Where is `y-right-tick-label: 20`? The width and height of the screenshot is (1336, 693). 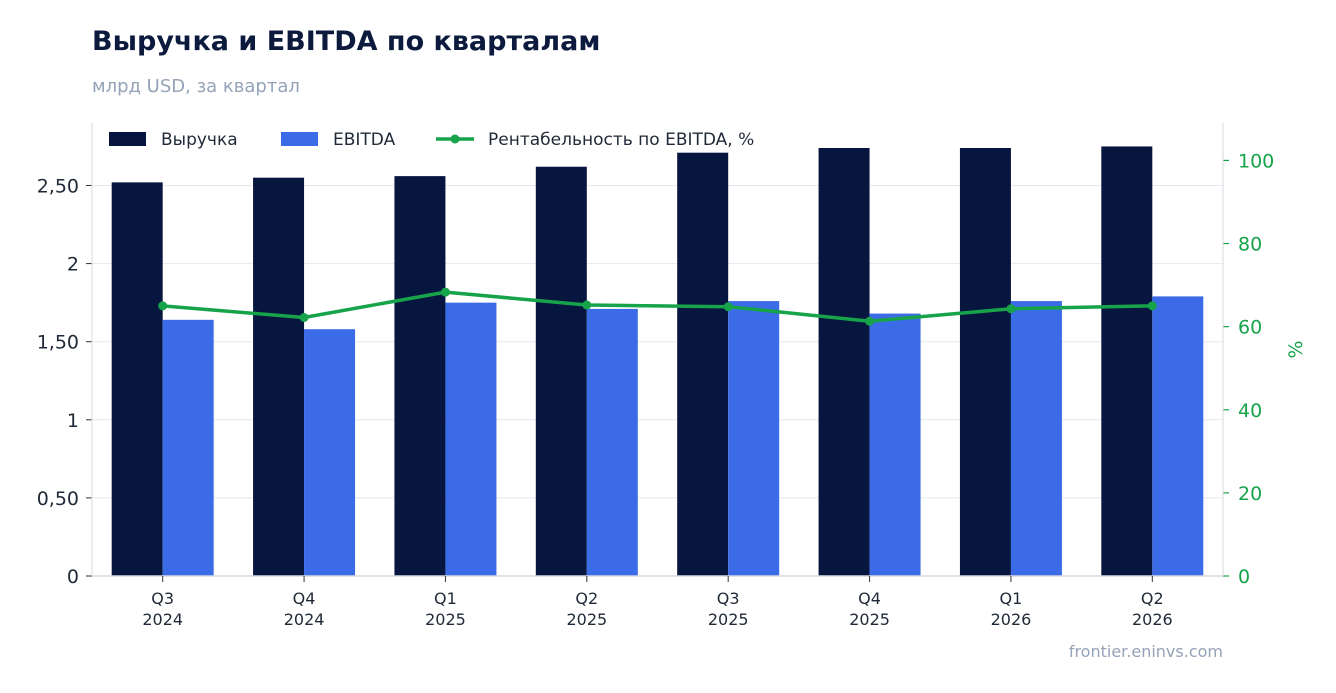
y-right-tick-label: 20 is located at coordinates (1250, 494).